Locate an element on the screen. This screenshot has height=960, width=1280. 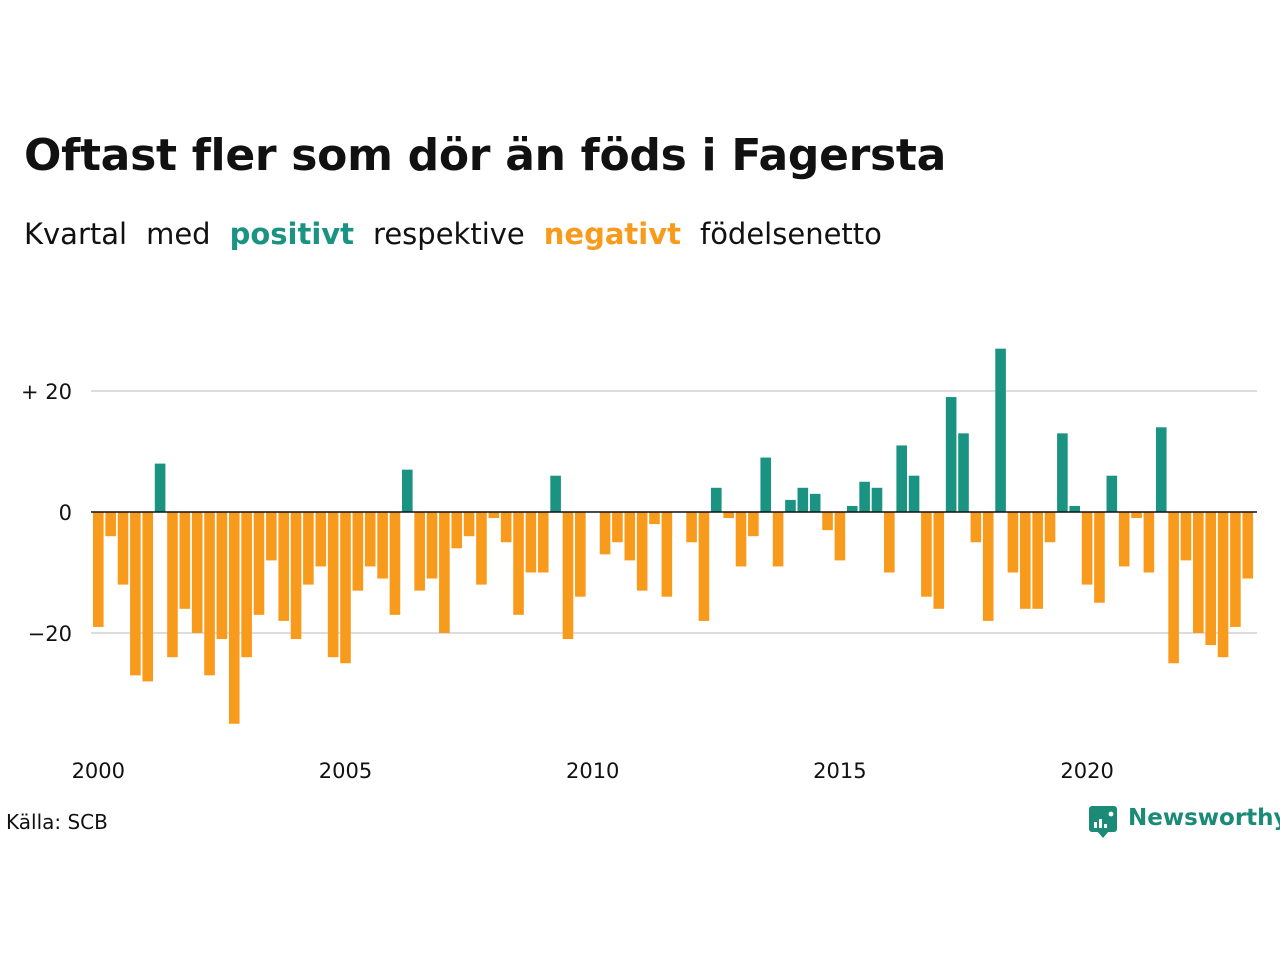
y-tick-label: −20 is located at coordinates (50, 634).